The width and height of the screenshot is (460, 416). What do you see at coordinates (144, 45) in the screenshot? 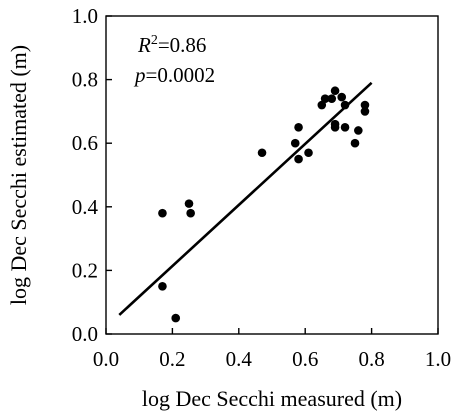
I see `r2-symbol: R` at bounding box center [144, 45].